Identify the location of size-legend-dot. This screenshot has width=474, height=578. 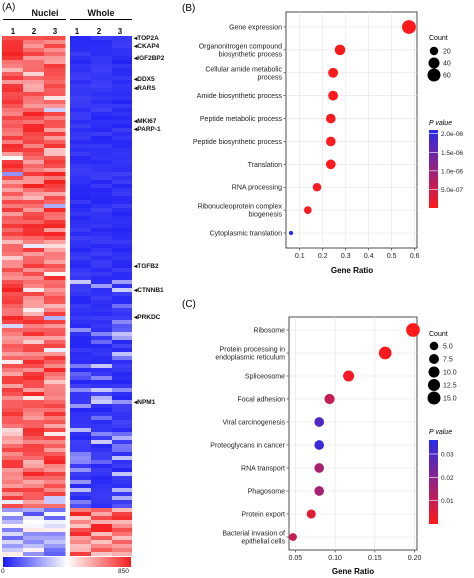
(434, 346).